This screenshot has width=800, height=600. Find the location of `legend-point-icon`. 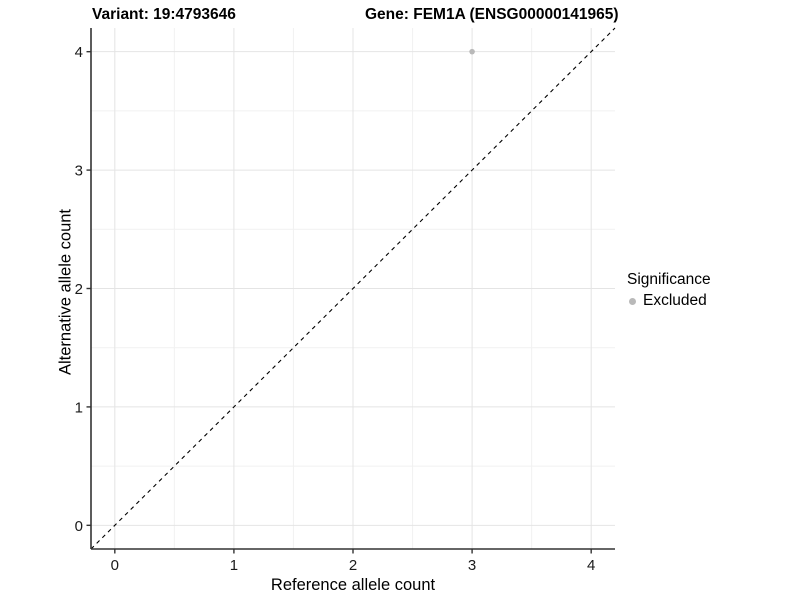

legend-point-icon is located at coordinates (632, 301).